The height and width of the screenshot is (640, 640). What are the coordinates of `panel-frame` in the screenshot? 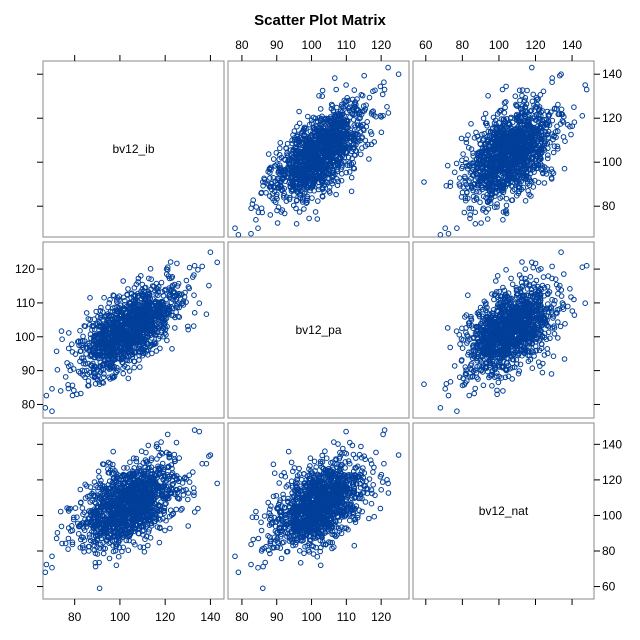 It's located at (133, 149).